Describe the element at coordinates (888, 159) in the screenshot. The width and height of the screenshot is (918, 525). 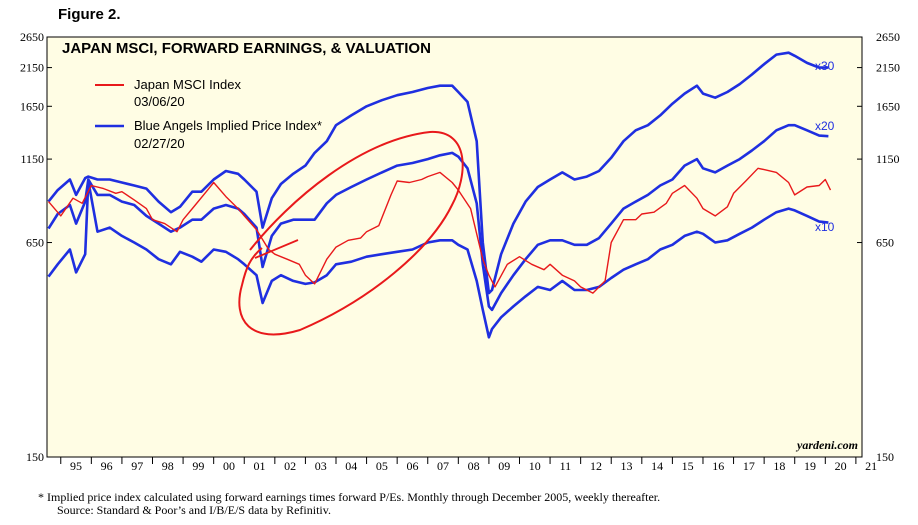
I see `y-tick-label-right: 1150` at that location.